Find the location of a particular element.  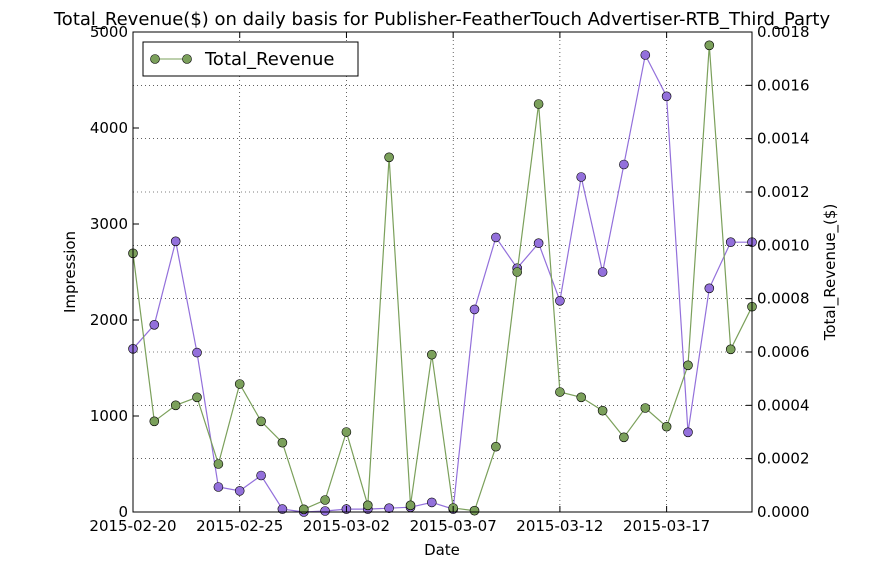

y-axis-left-label: Impression is located at coordinates (70, 272).